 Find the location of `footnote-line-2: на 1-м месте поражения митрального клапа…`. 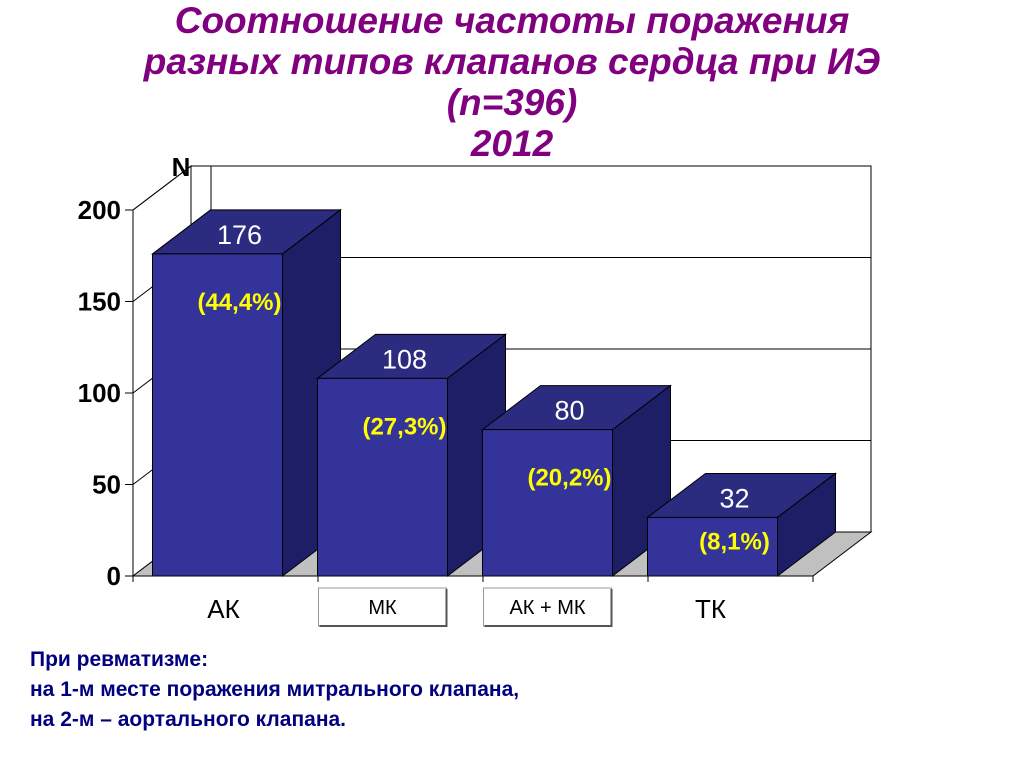

footnote-line-2: на 1-м месте поражения митрального клапа… is located at coordinates (275, 689).